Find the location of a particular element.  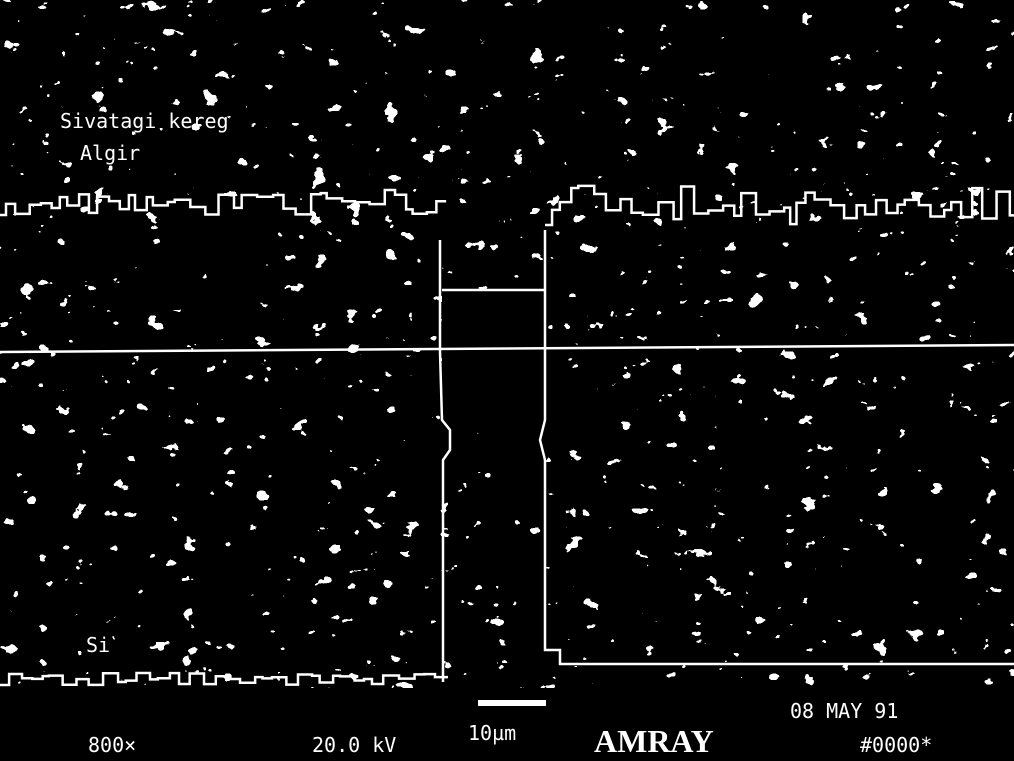

dark-grain is located at coordinates (177, 275).